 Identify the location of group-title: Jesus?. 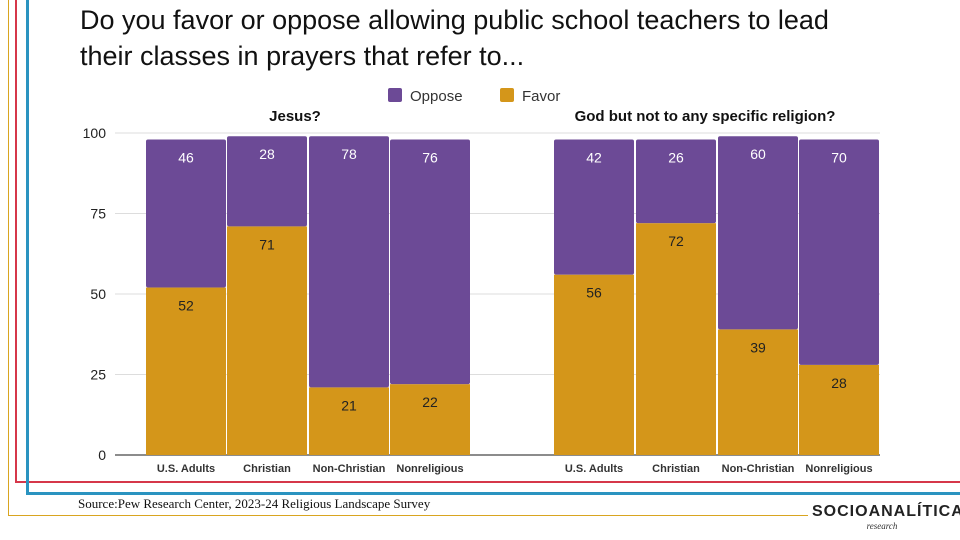
(295, 116).